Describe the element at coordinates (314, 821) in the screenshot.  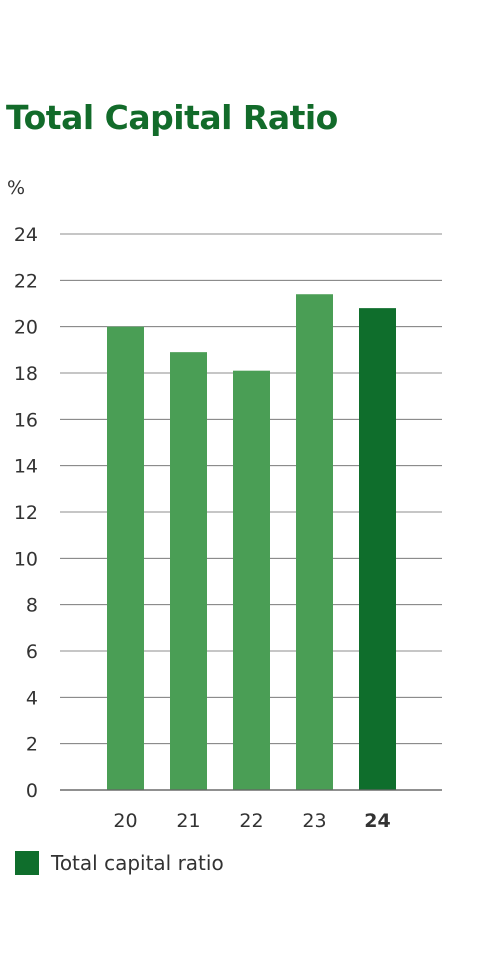
I see `x-tick-label-23: 23` at that location.